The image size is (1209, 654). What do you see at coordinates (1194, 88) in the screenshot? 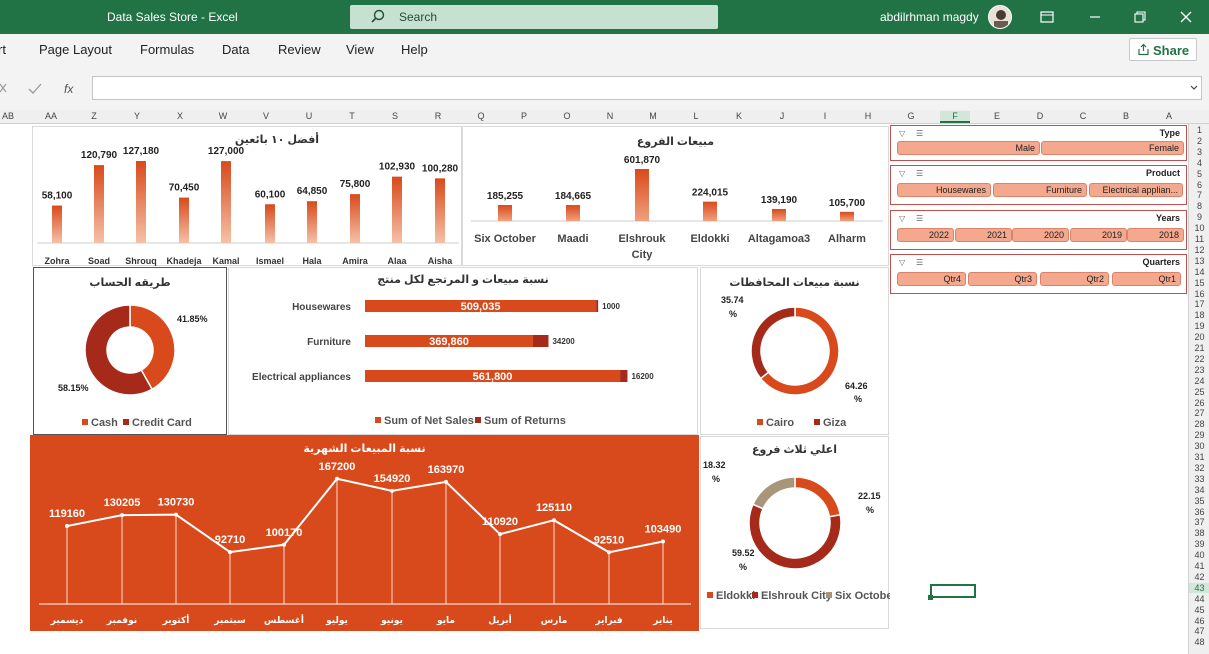
I see `expand-formula-icon` at bounding box center [1194, 88].